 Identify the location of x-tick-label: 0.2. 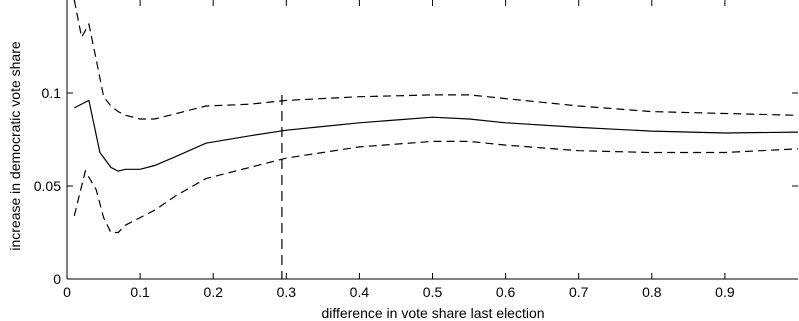
(213, 292).